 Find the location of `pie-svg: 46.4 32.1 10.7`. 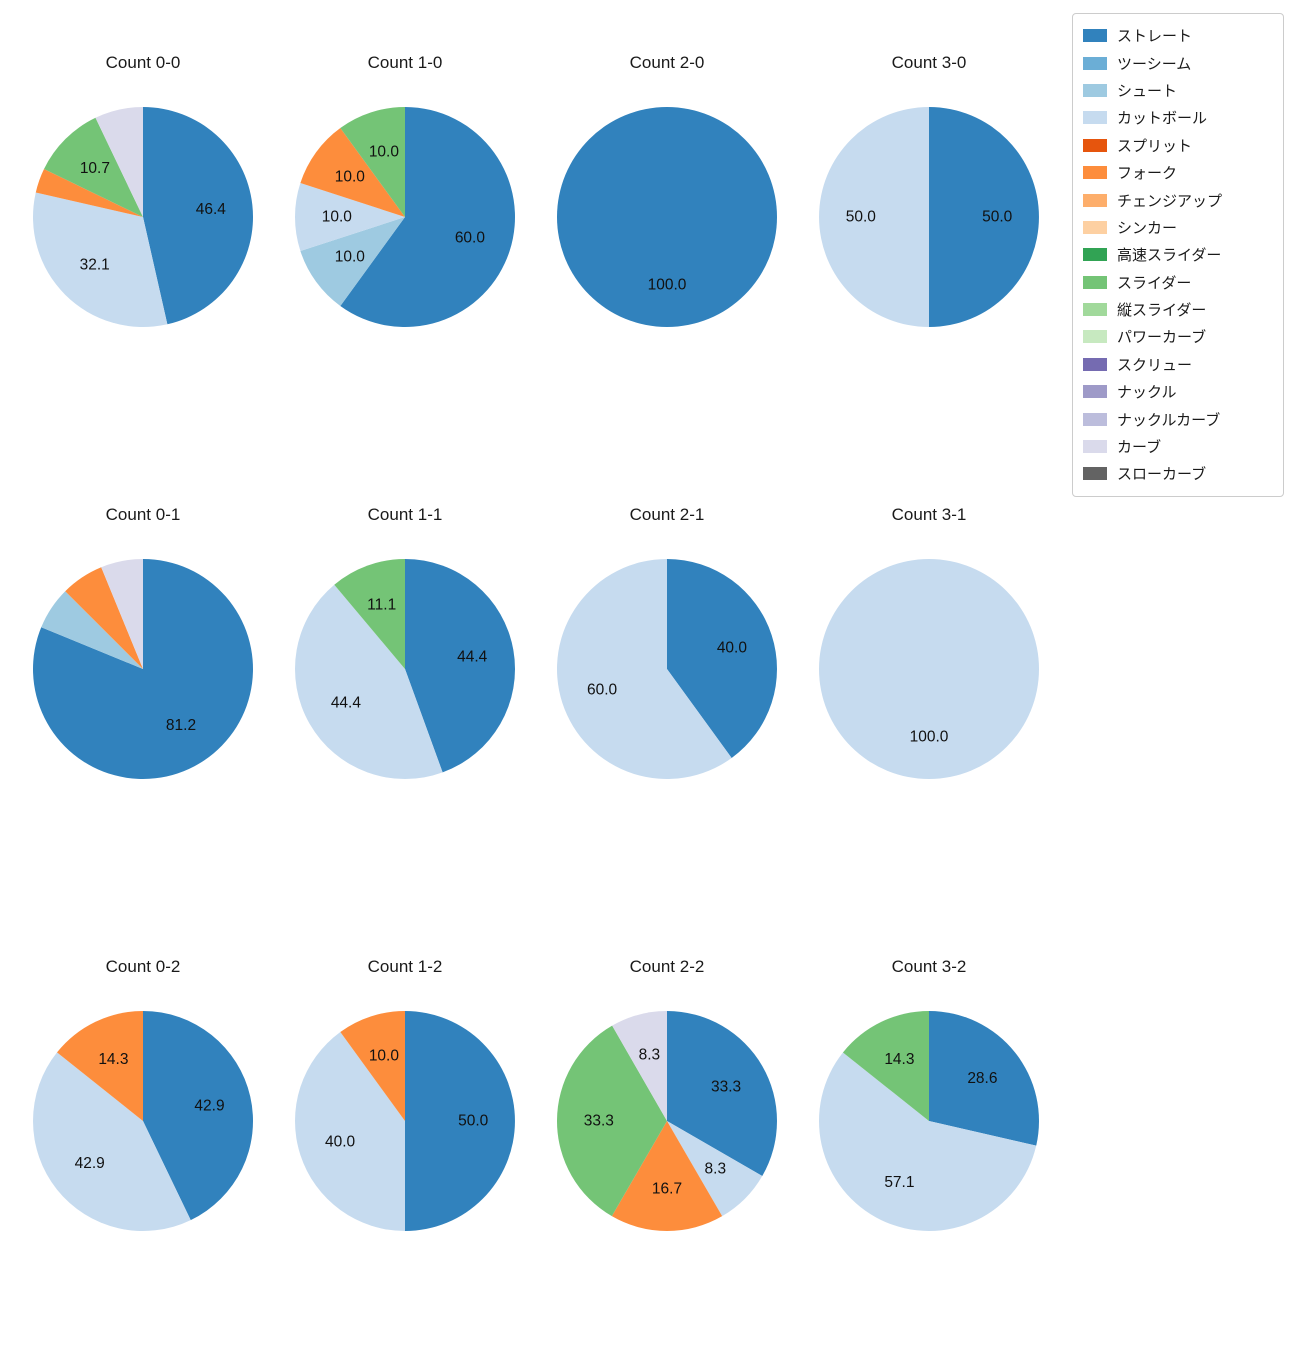

pie-svg: 46.4 32.1 10.7 is located at coordinates (143, 217).